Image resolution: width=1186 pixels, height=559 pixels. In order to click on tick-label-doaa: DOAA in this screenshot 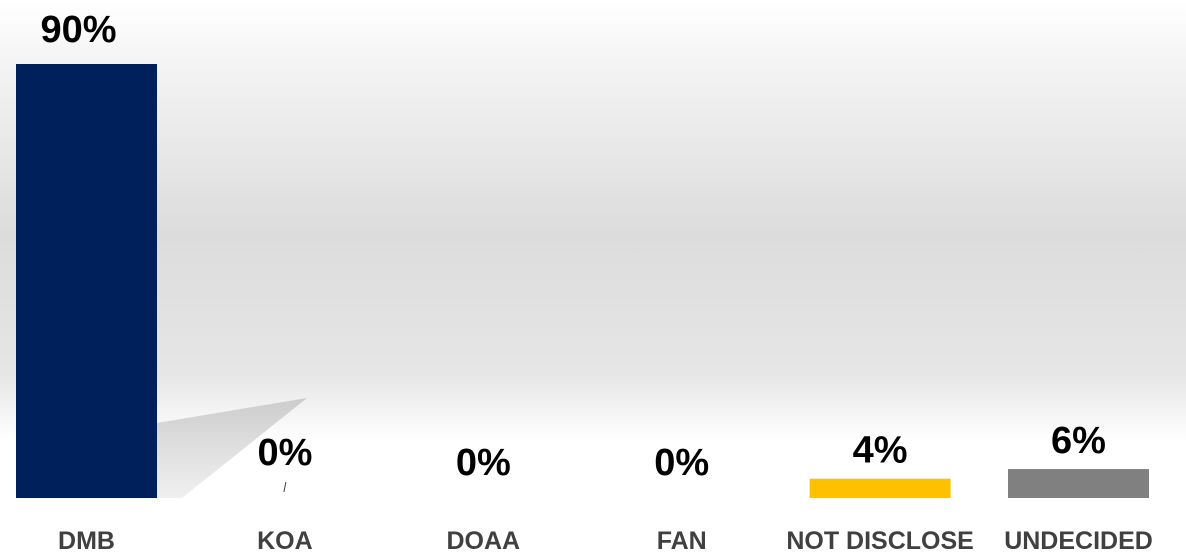, I will do `click(483, 540)`.